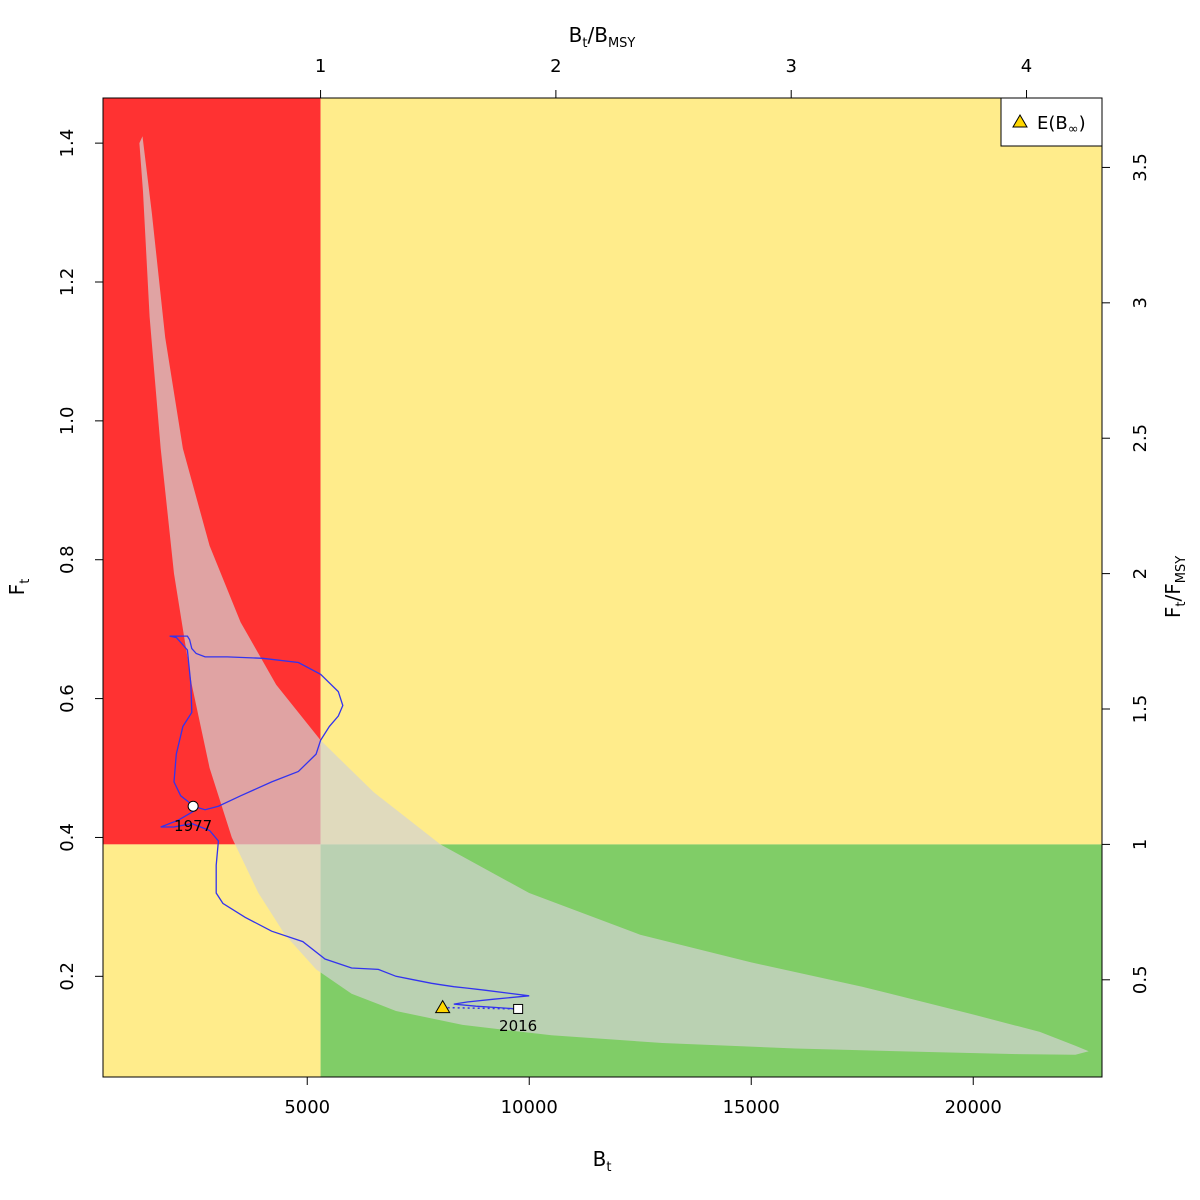  What do you see at coordinates (1061, 125) in the screenshot?
I see `legend-label: E(B∞)` at bounding box center [1061, 125].